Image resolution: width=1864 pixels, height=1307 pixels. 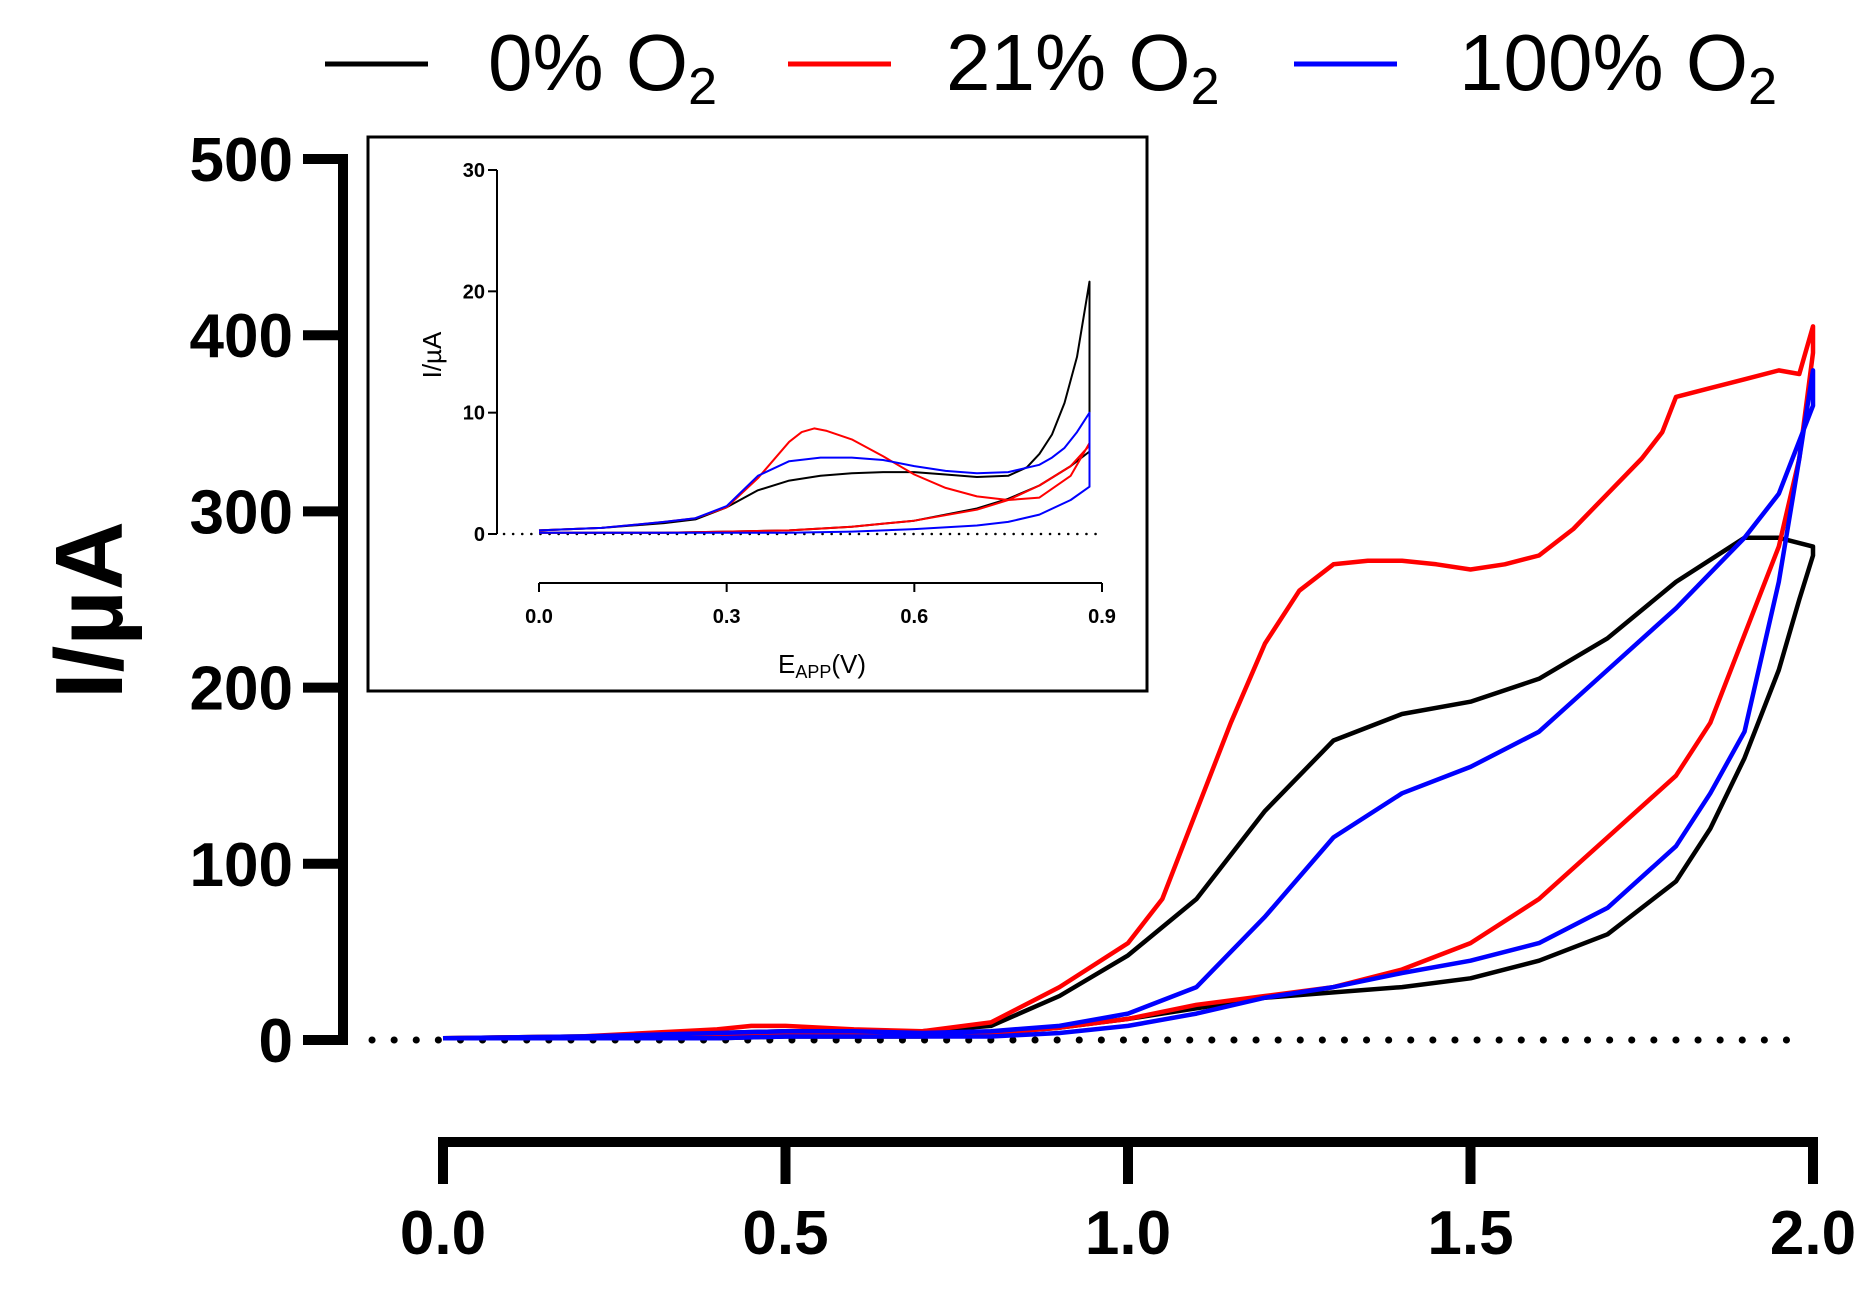 What do you see at coordinates (814, 407) in the screenshot?
I see `inset-series` at bounding box center [814, 407].